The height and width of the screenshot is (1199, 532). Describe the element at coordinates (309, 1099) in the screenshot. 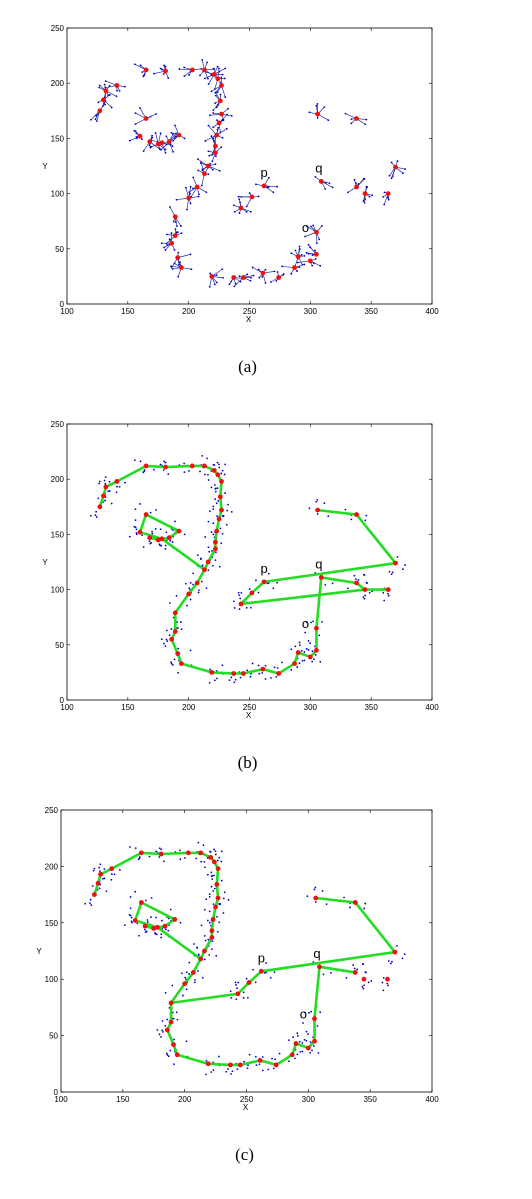

I see `x-tick-label: 300` at that location.